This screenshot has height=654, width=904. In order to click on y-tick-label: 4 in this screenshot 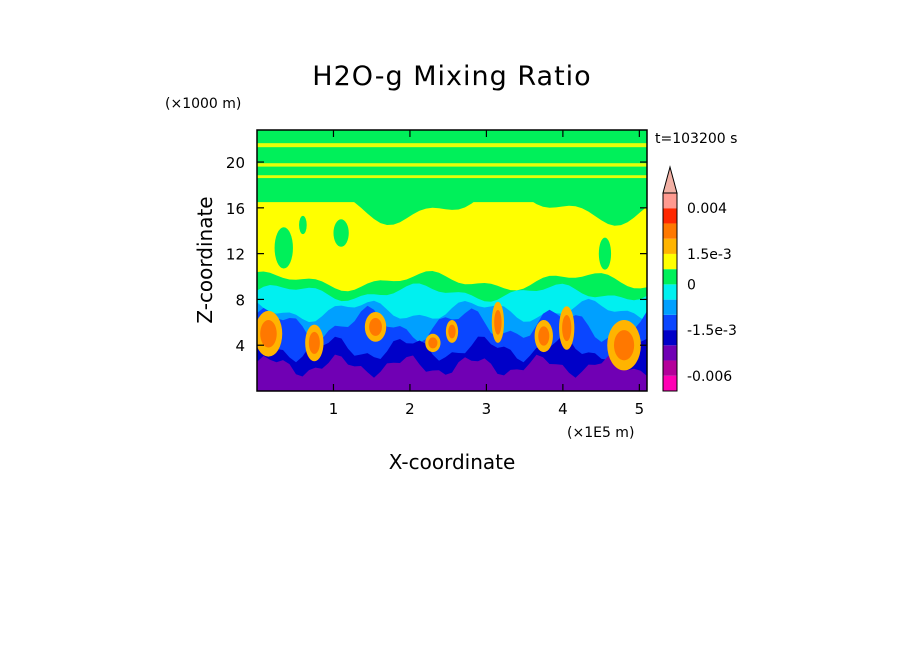, I will do `click(240, 346)`.